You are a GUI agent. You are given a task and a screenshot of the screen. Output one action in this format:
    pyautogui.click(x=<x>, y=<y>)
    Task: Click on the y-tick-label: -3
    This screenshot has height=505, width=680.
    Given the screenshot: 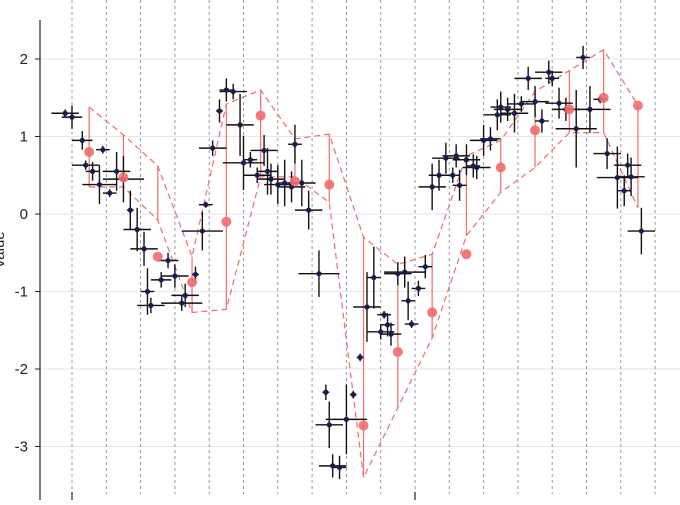 What is the action you would take?
    pyautogui.click(x=21, y=447)
    